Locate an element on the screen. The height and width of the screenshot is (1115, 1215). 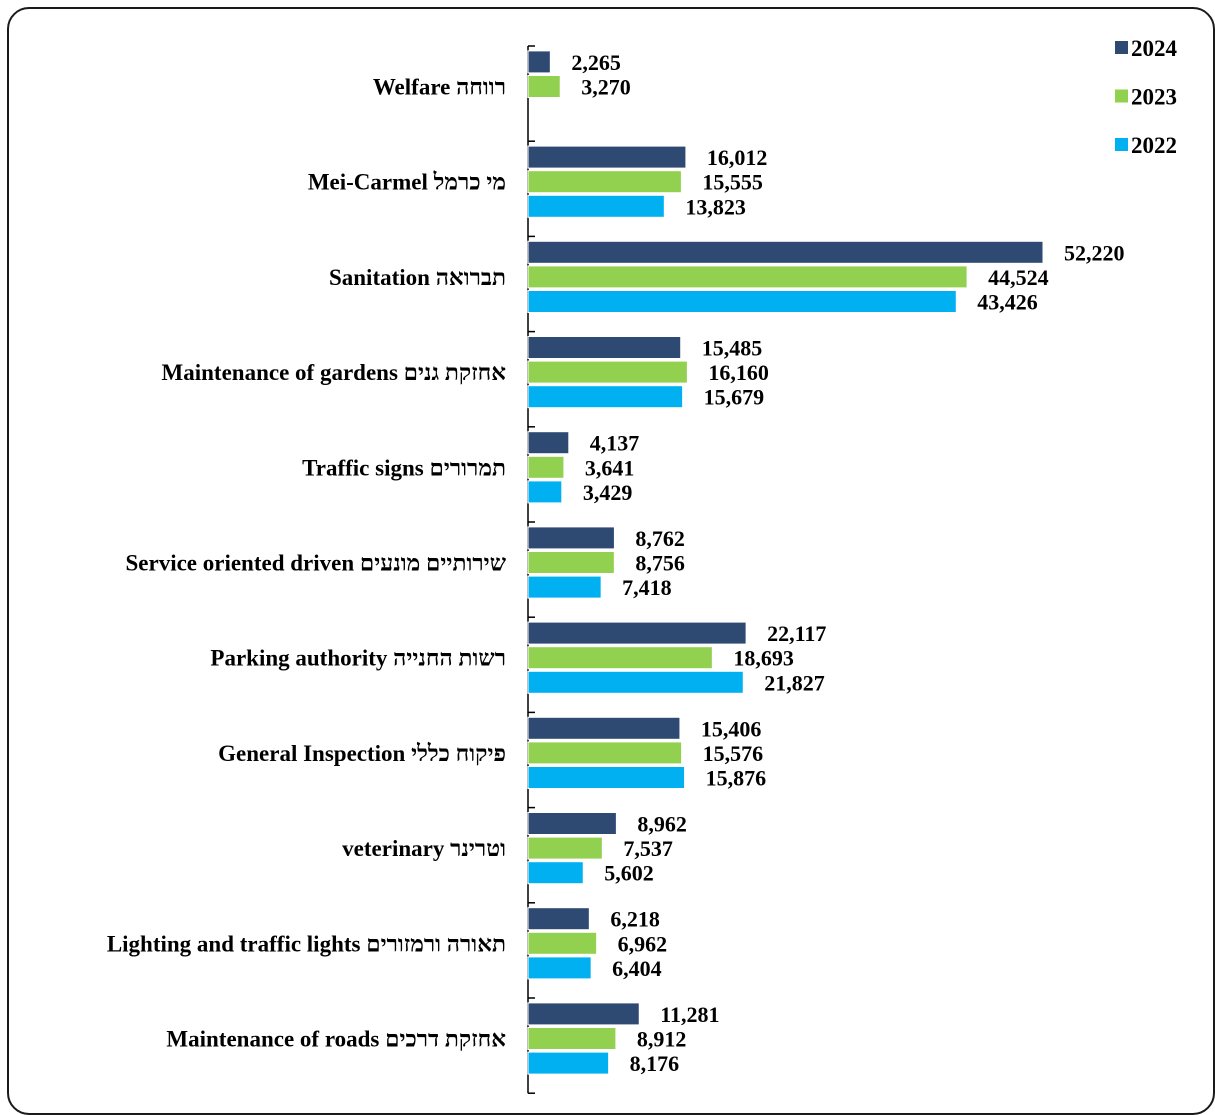
legend-label: 2024 is located at coordinates (1154, 48).